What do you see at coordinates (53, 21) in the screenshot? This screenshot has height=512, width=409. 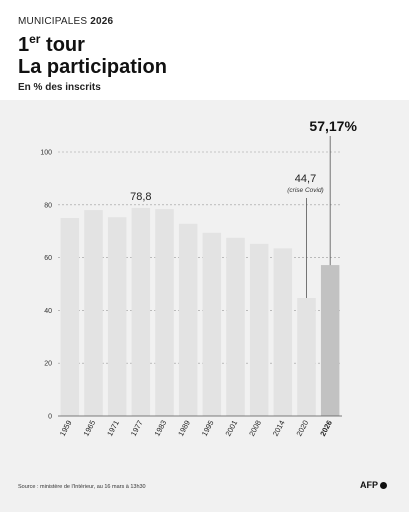 I see `kicker-prefix: MUNICIPALES` at bounding box center [53, 21].